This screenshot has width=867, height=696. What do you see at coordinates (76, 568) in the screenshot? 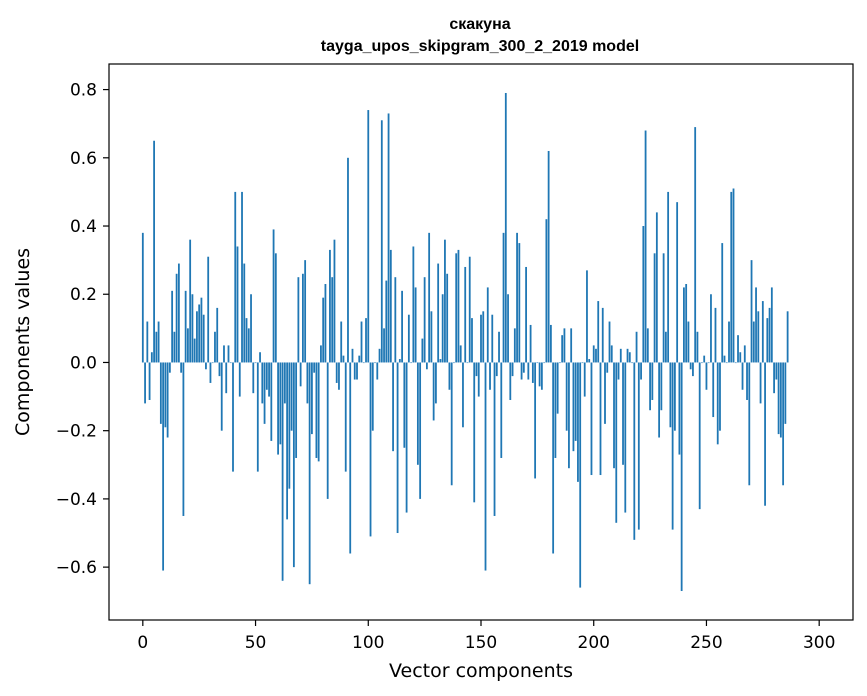
I see `y-tick-label: −0.6` at bounding box center [76, 568].